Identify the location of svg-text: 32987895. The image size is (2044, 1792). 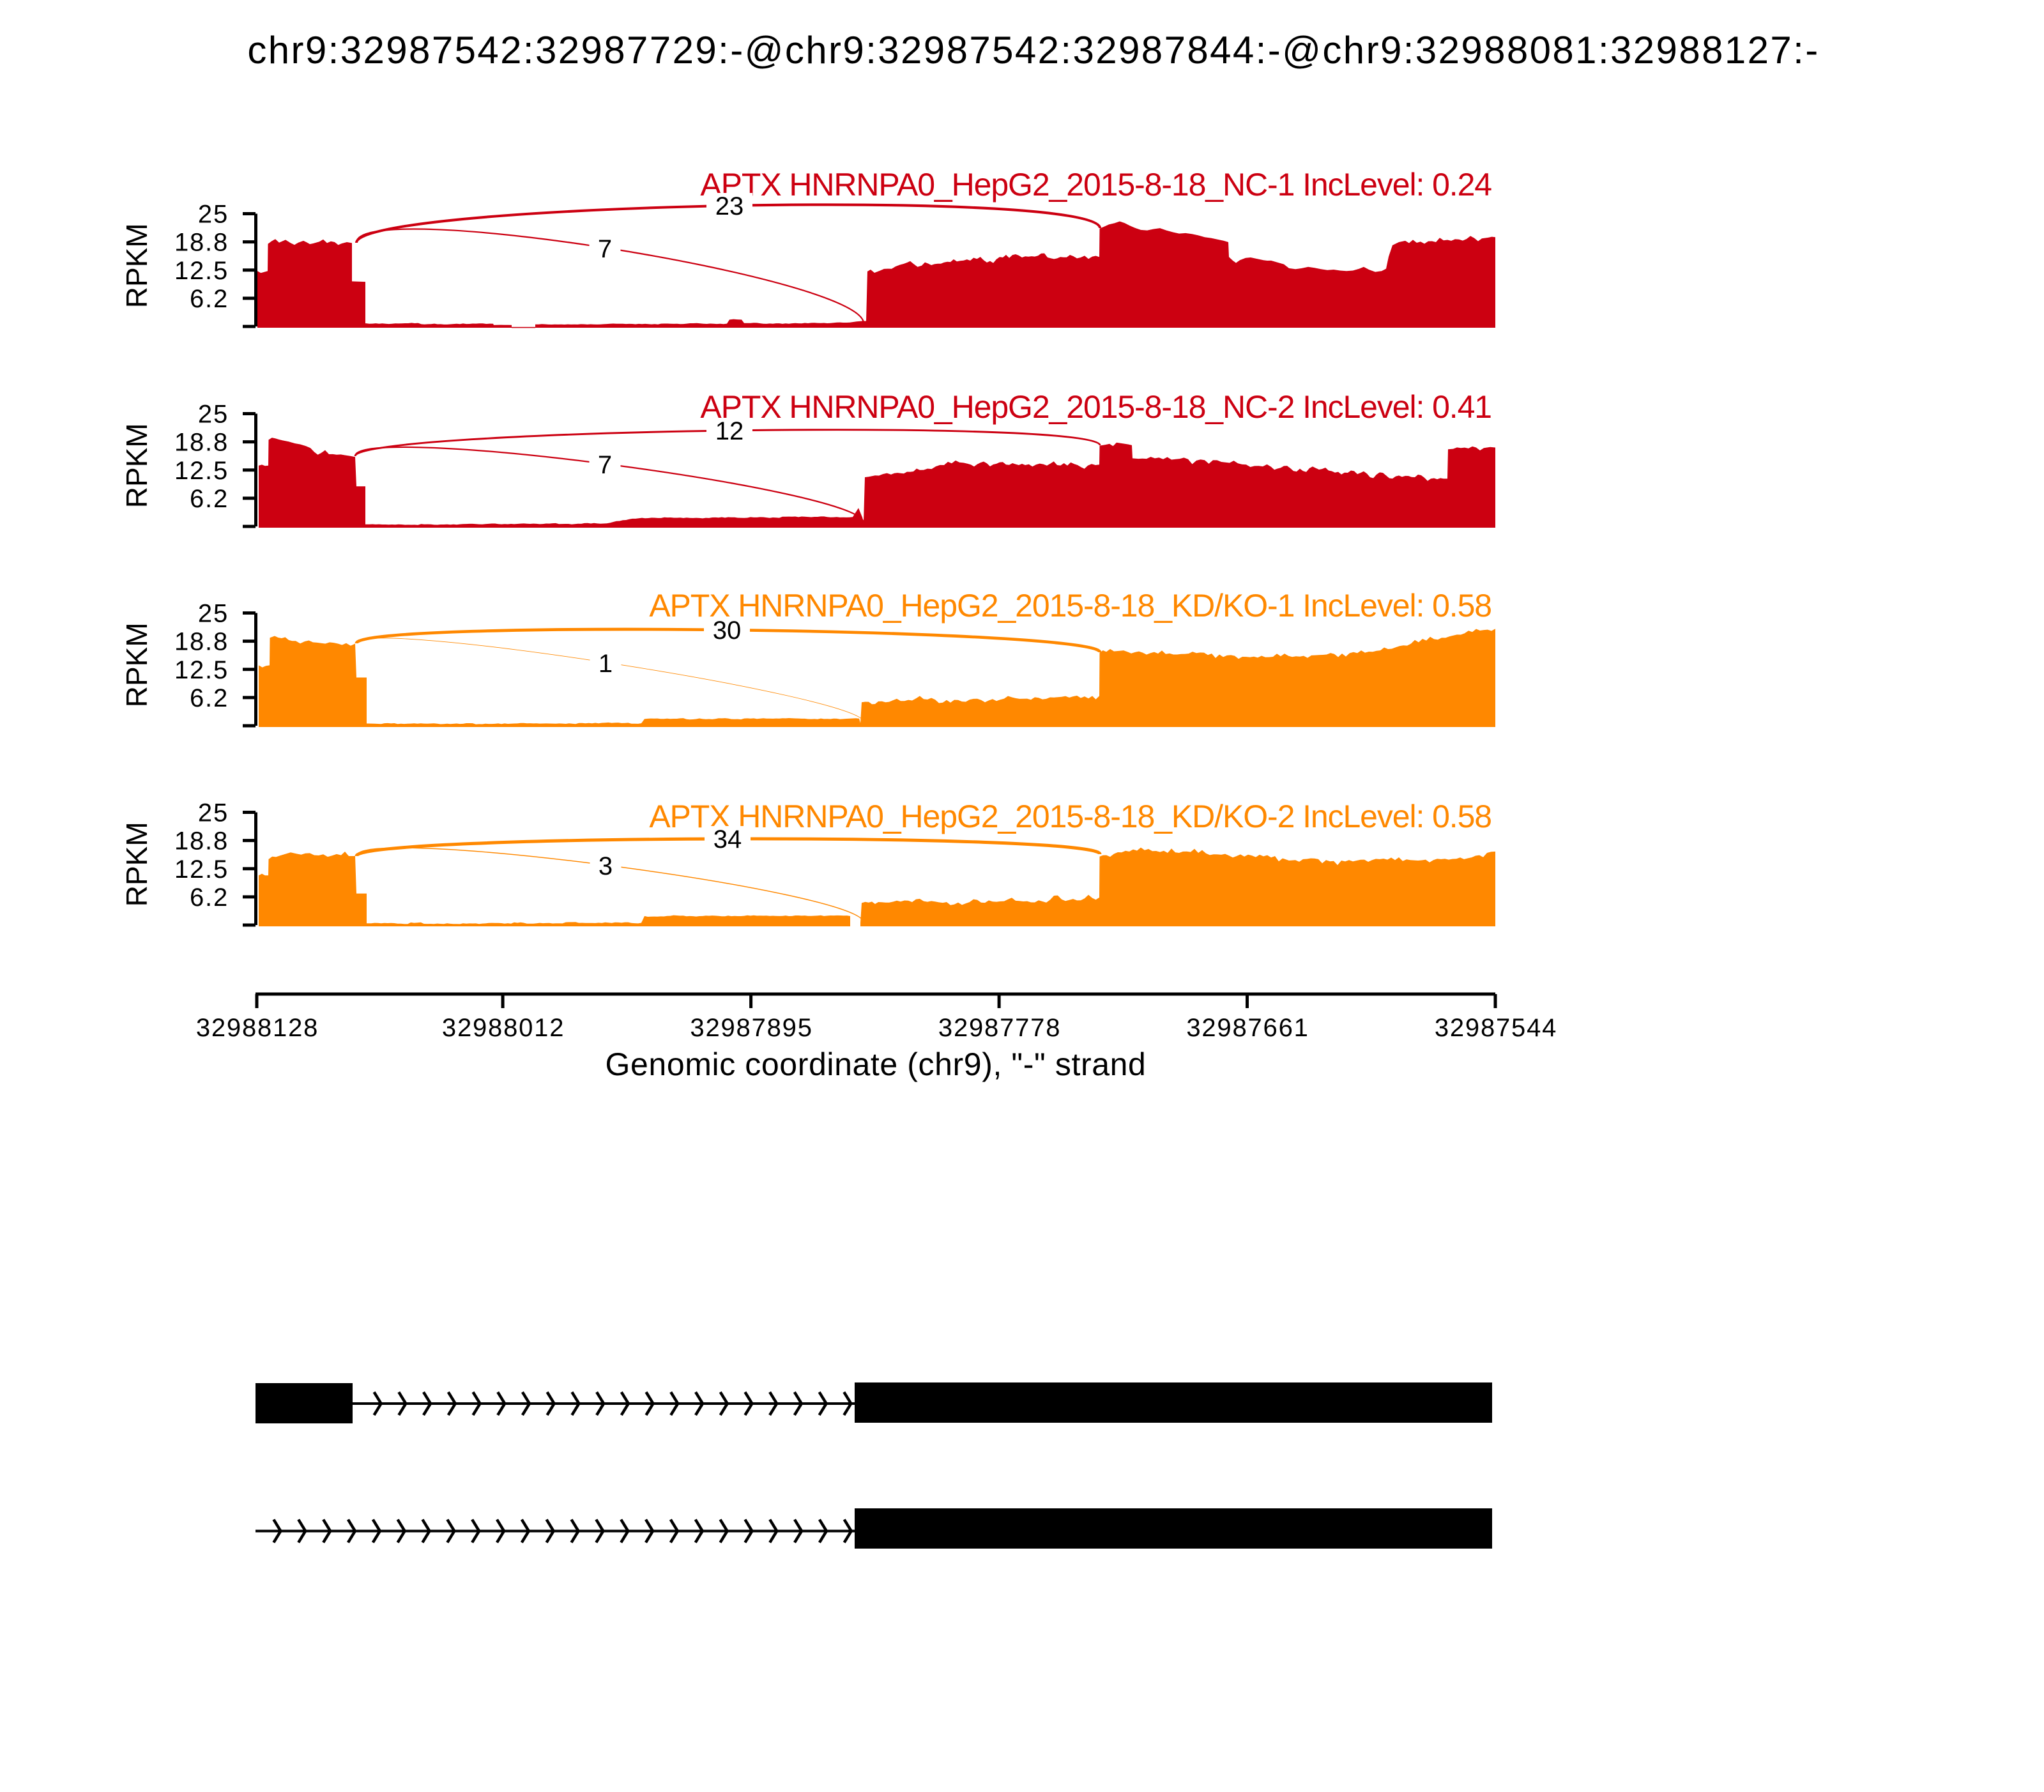
(751, 1028).